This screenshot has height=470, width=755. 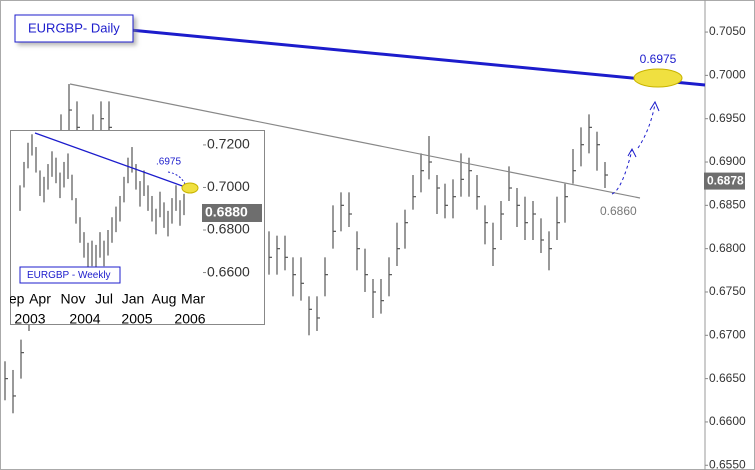 I want to click on x-year-label: 2006, so click(x=189, y=319).